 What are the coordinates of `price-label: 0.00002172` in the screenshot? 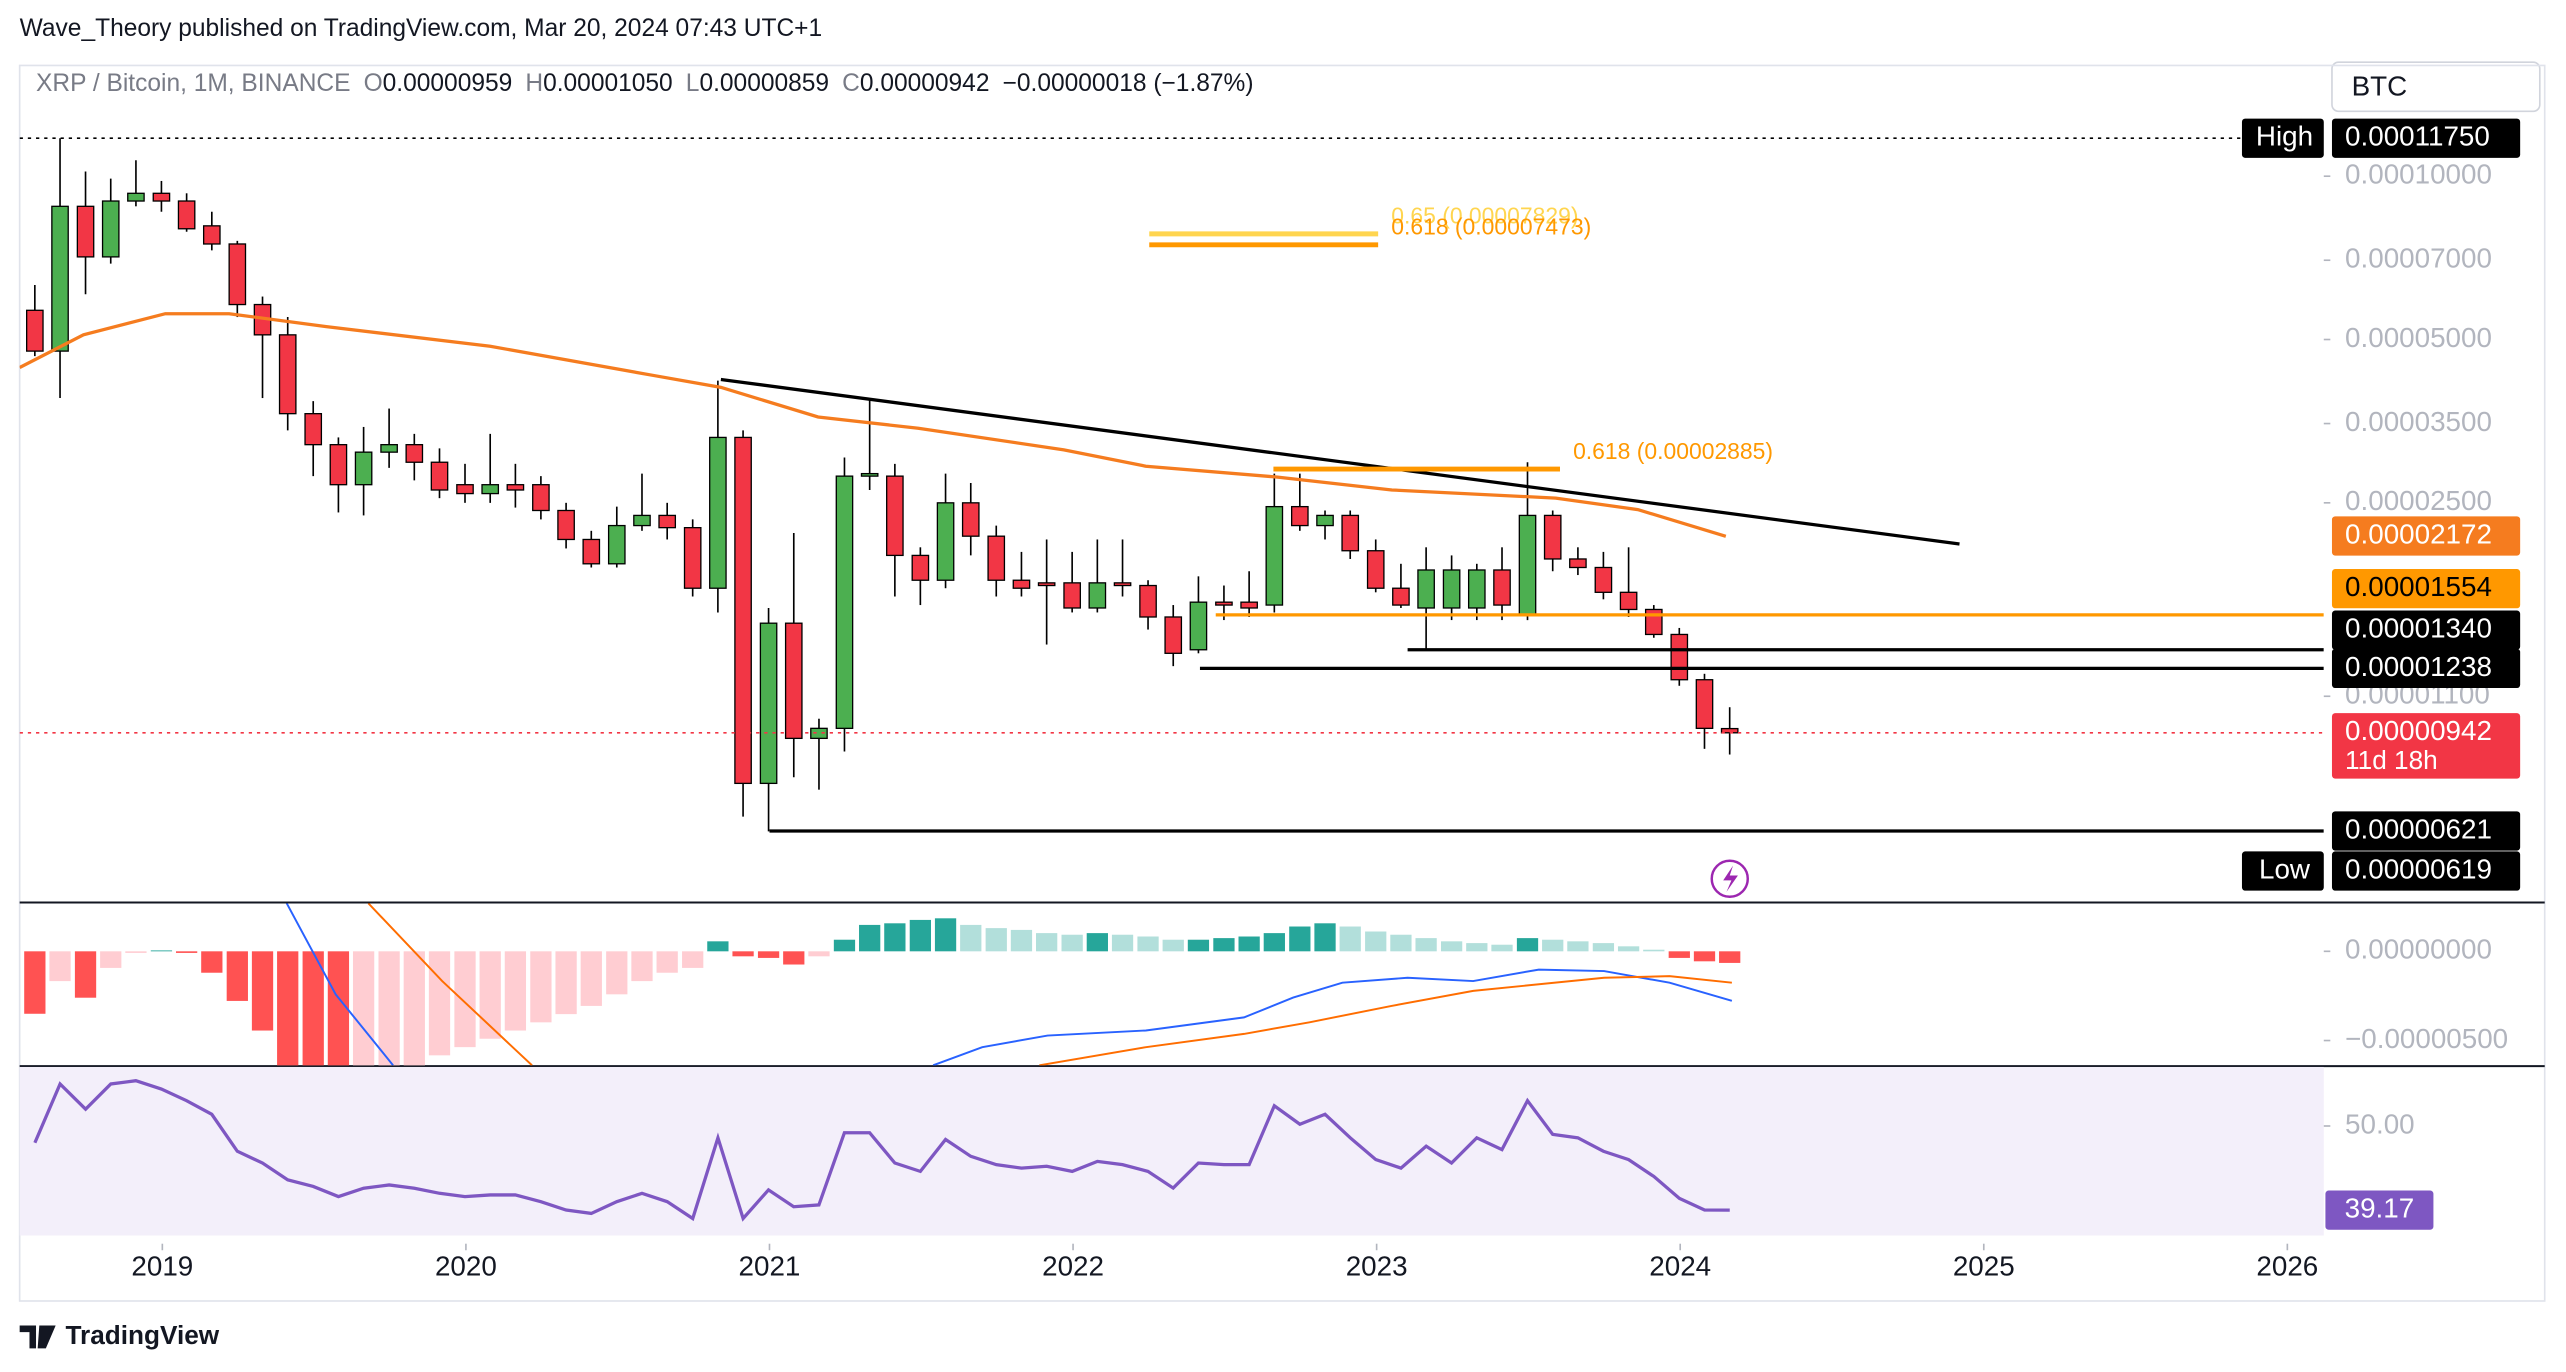 It's located at (2418, 533).